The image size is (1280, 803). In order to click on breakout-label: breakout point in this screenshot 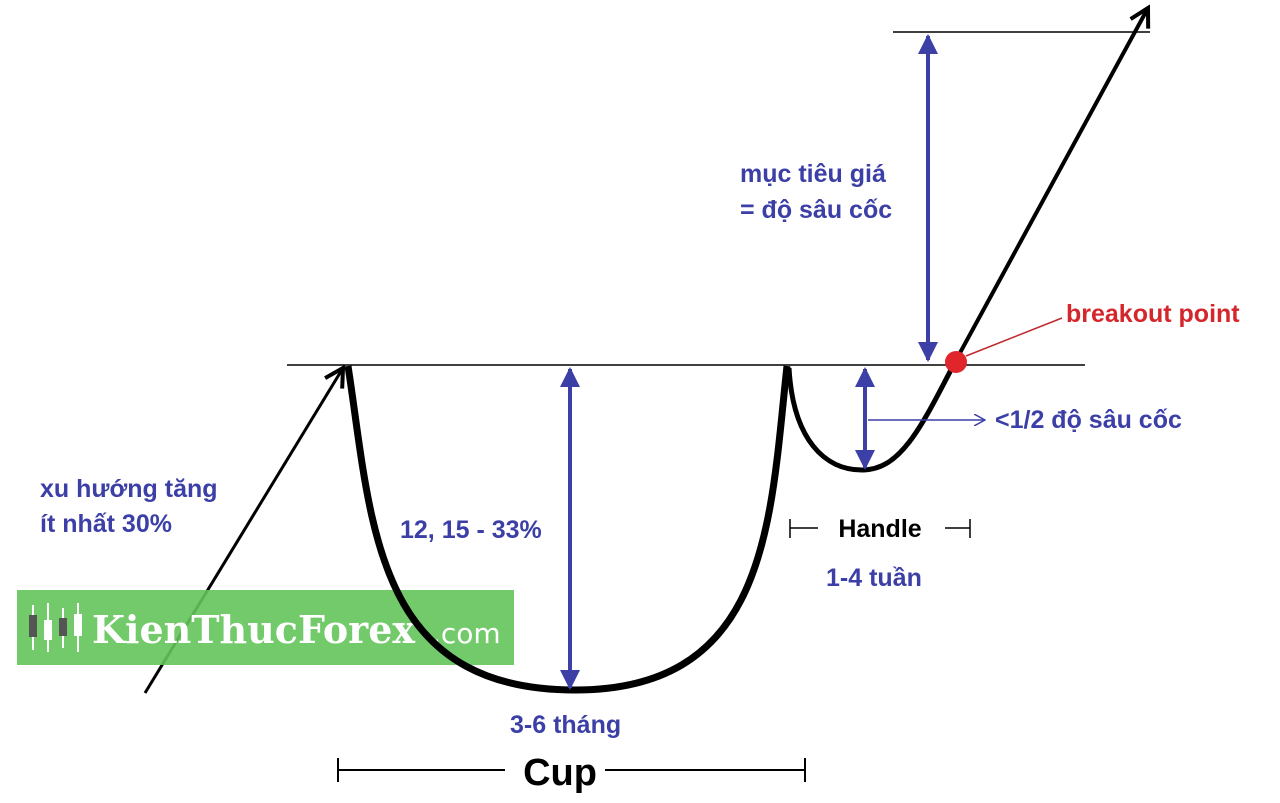, I will do `click(1153, 314)`.